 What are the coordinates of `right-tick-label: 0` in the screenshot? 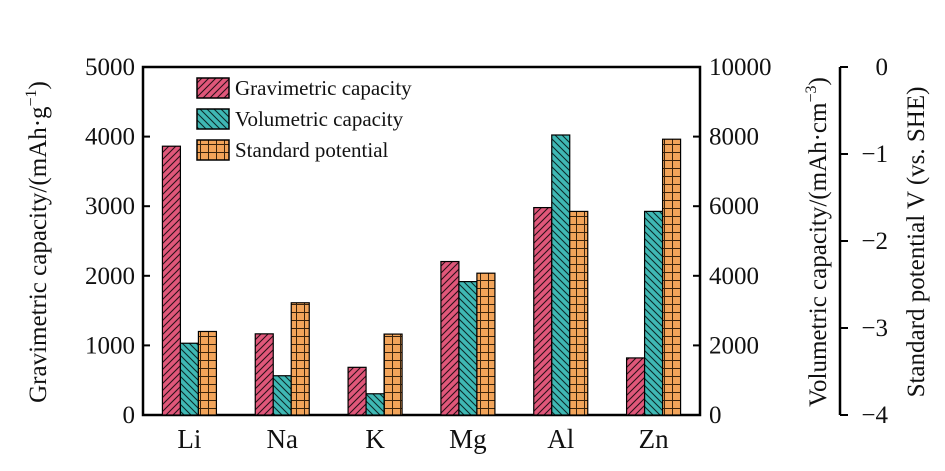 It's located at (715, 415).